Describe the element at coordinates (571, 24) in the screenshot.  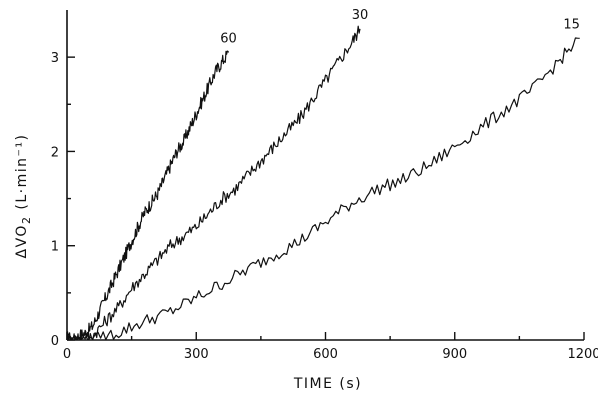
I see `series-label-15: 15` at that location.